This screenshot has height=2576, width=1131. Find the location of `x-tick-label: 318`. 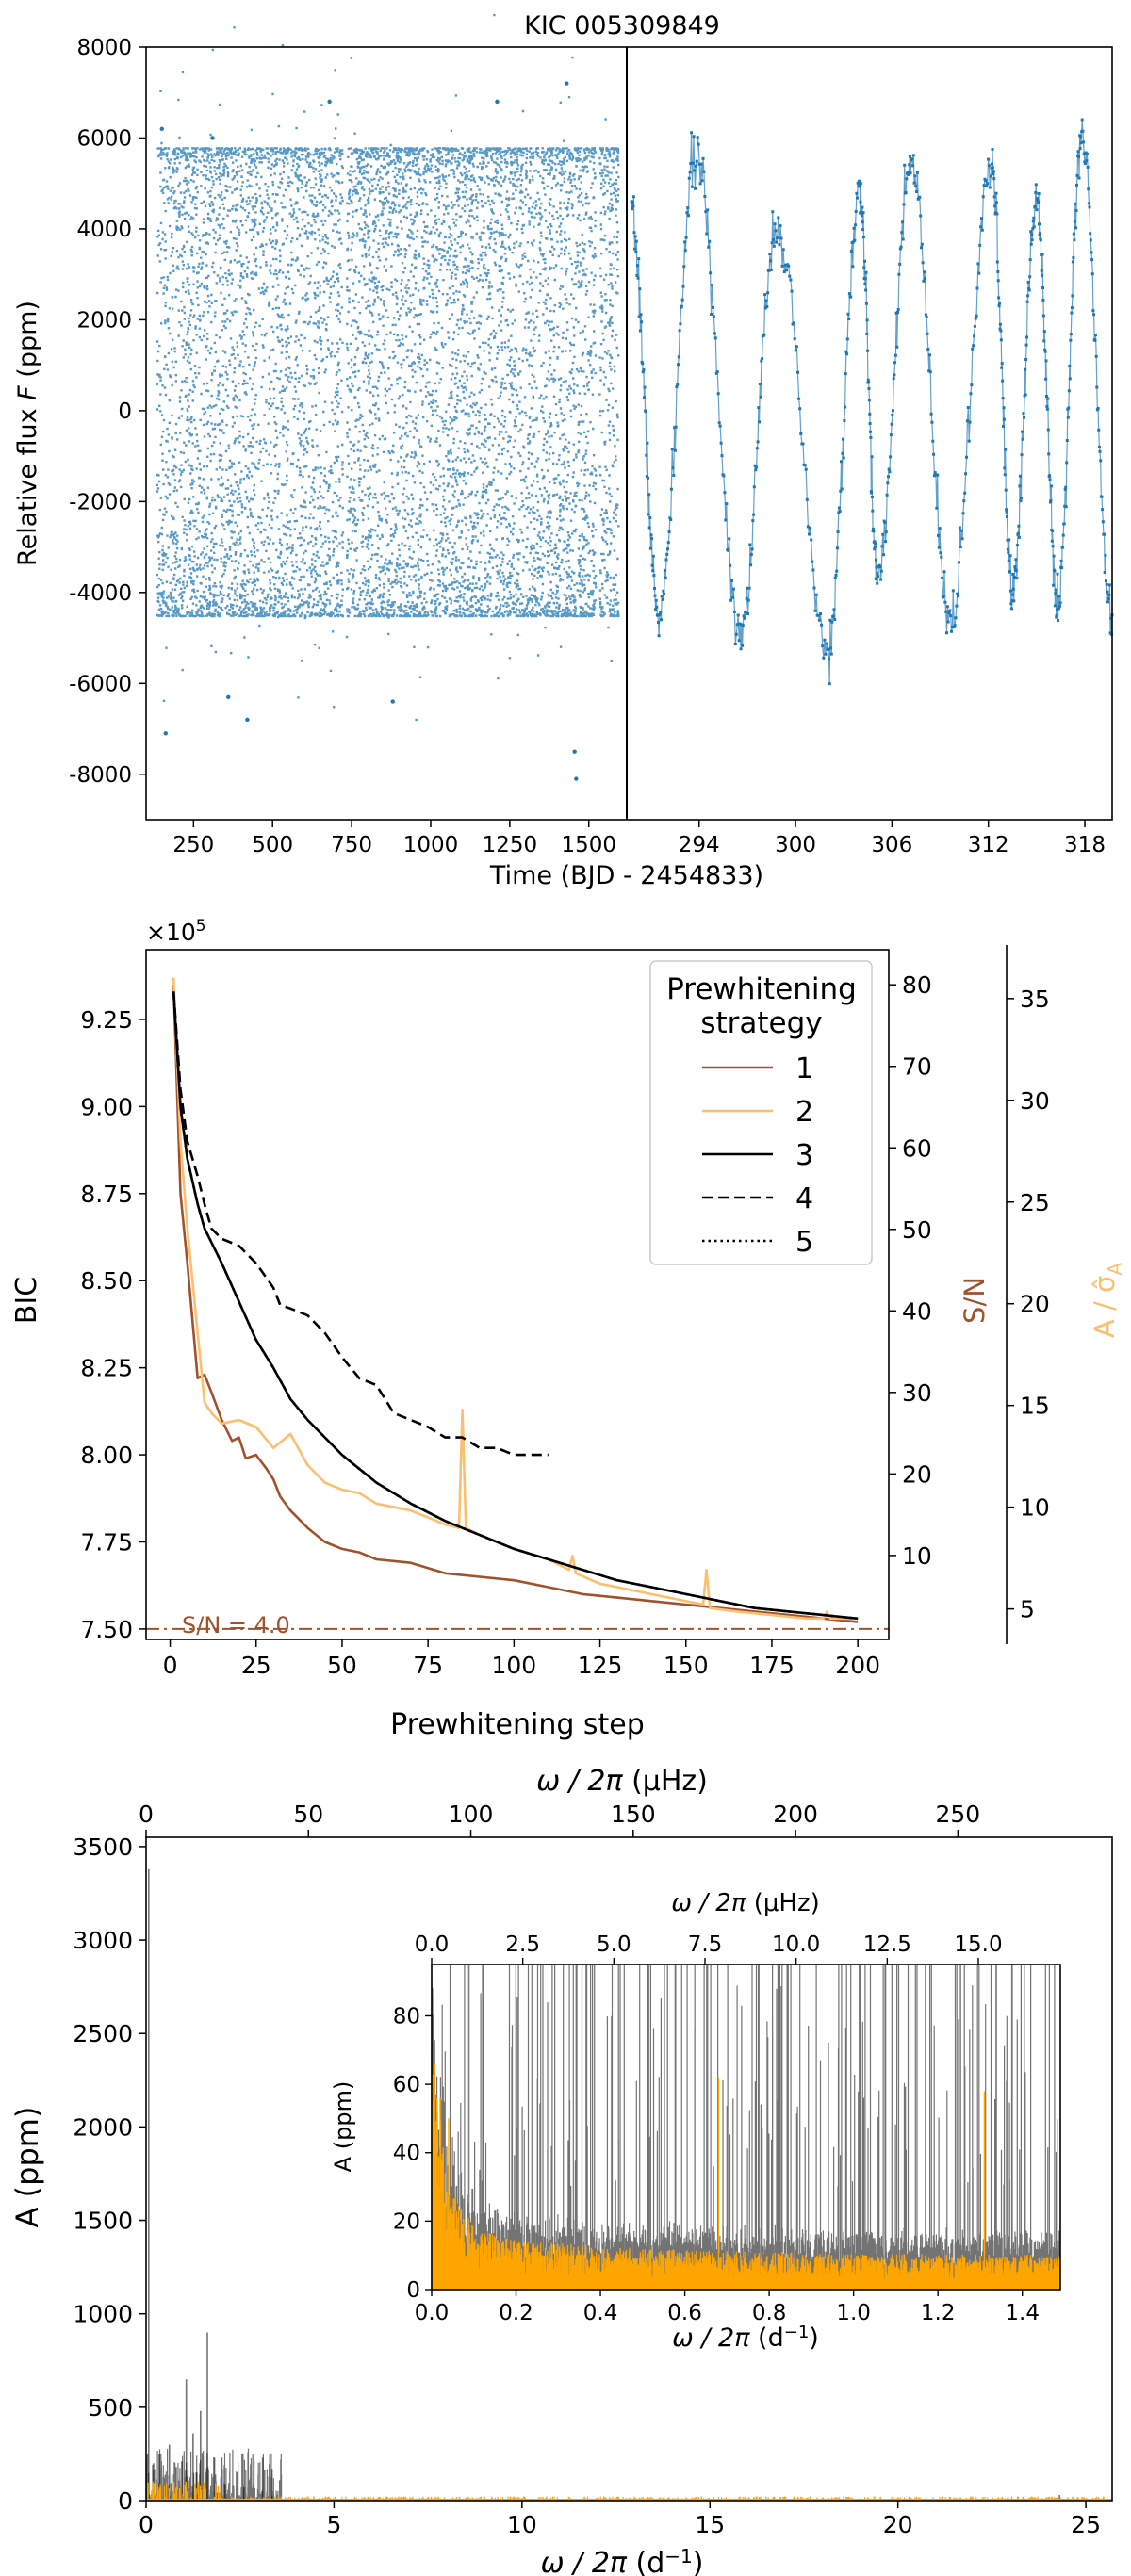

x-tick-label: 318 is located at coordinates (1085, 845).